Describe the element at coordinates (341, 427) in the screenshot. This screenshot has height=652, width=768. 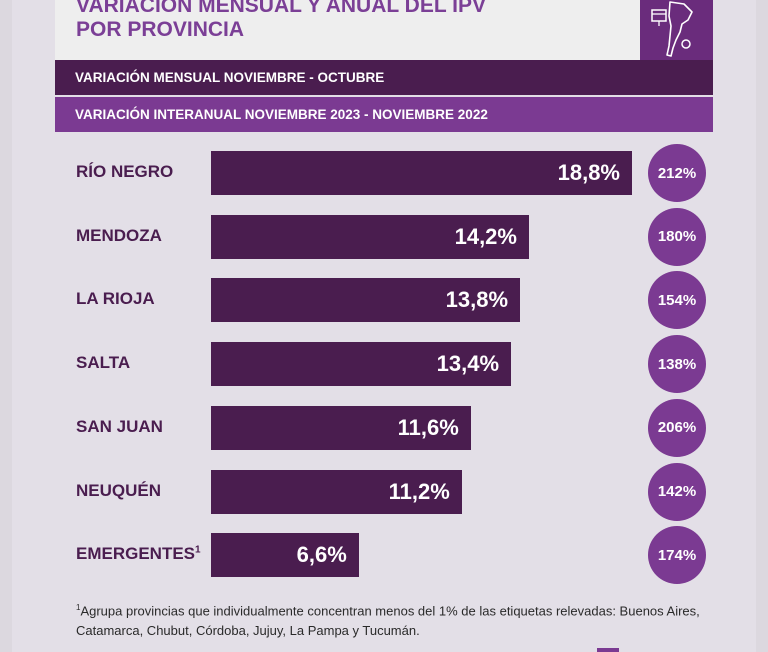
I see `bar: 11,6%` at that location.